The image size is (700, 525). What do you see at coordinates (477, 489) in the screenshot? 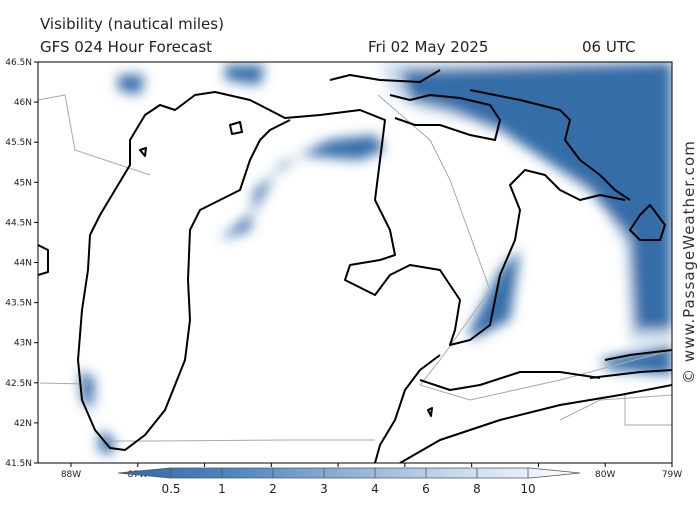
I see `colorbar-label: 8` at bounding box center [477, 489].